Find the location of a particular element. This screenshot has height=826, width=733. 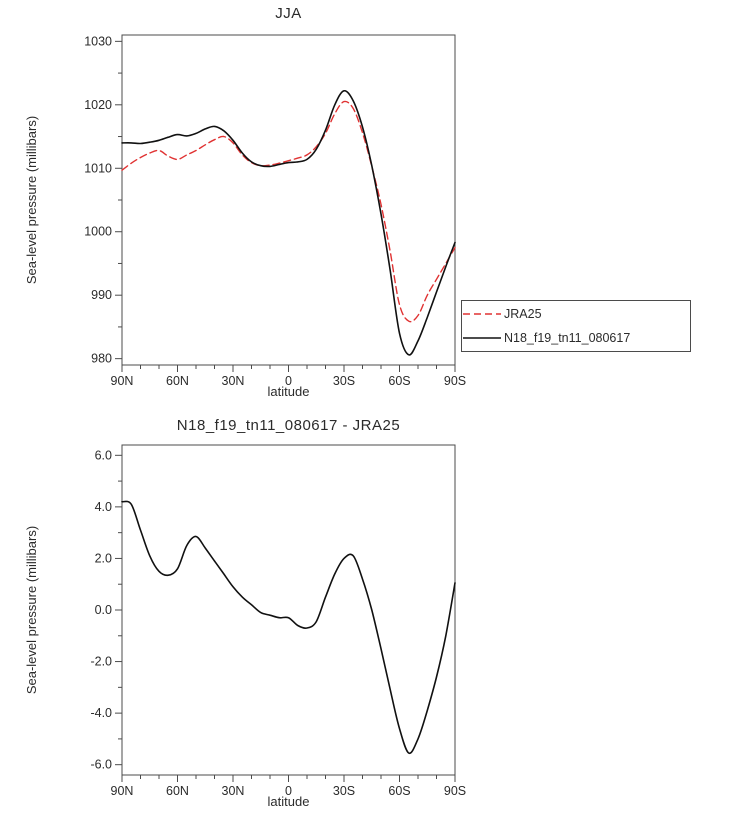

y-tick-label: 1000 is located at coordinates (98, 232).